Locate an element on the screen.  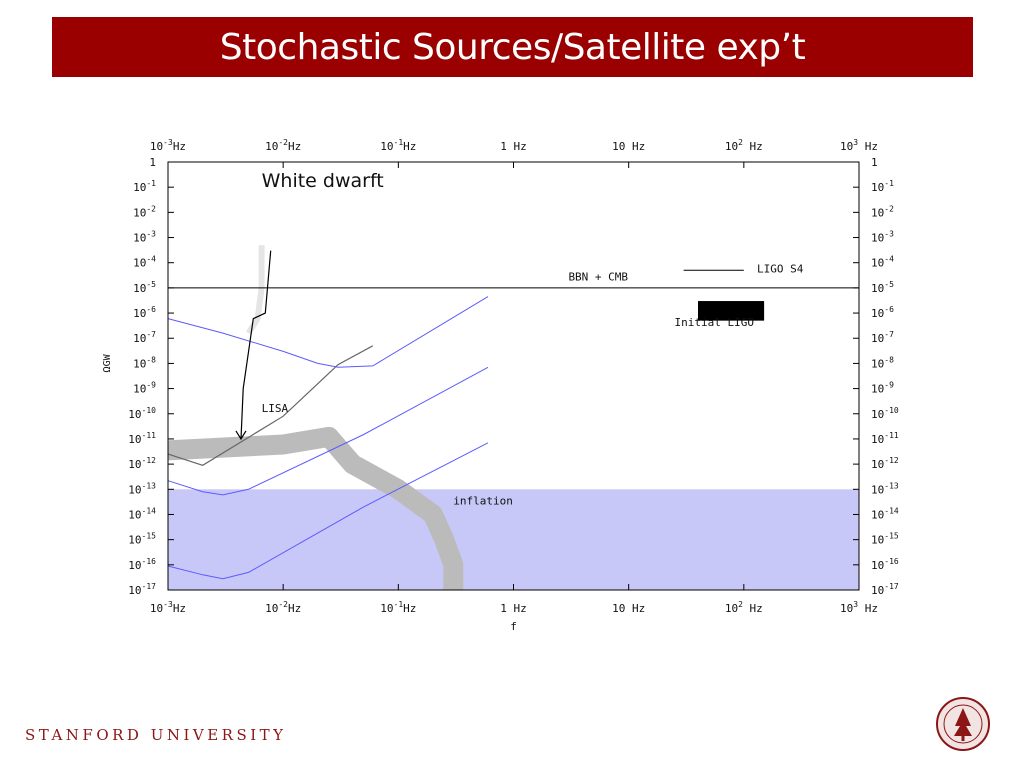
y-tick-label-left: 10⁻⁷ is located at coordinates (144, 337).